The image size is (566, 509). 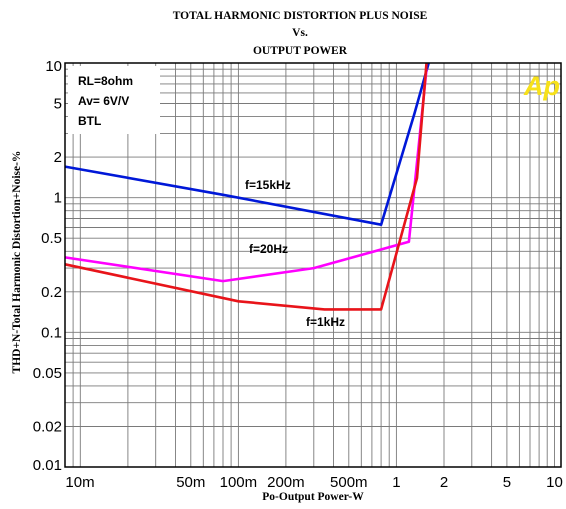 I want to click on x-tick-label: 500m, so click(x=349, y=482).